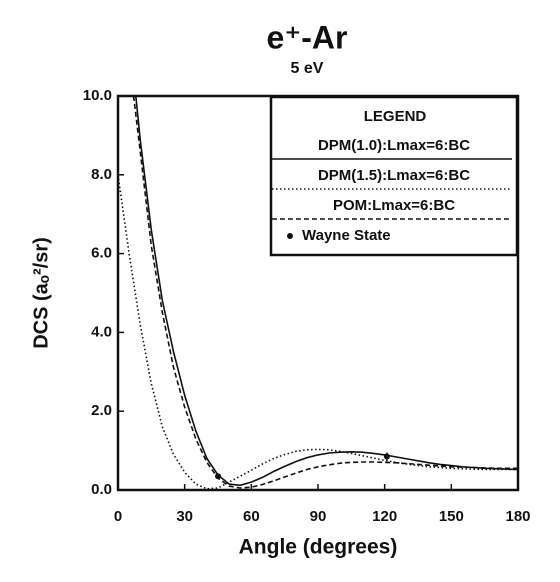  I want to click on legend-label: Wayne State, so click(346, 235).